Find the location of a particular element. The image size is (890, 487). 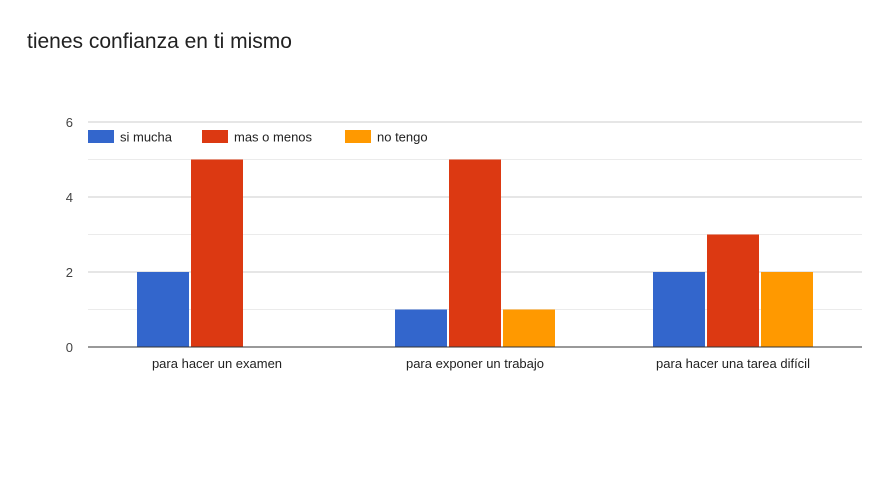

x-category-label: para exponer un trabajo is located at coordinates (475, 363).